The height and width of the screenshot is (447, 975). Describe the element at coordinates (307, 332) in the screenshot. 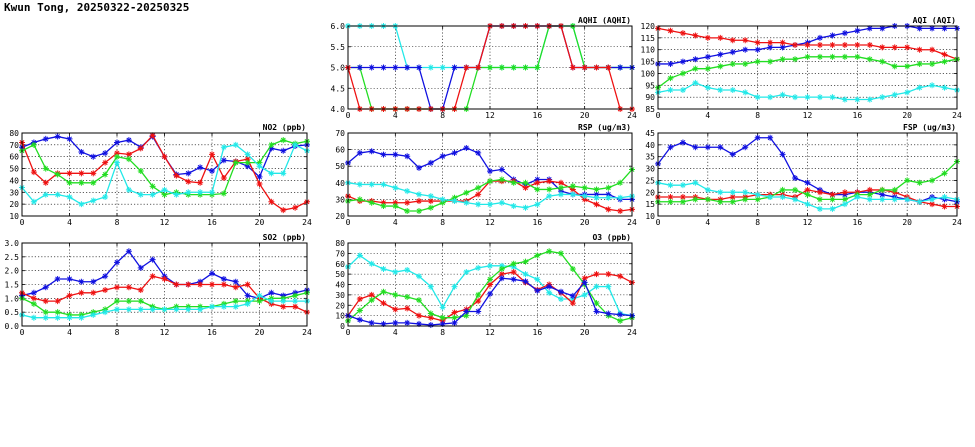

I see `so2-x-tick-label: 24` at that location.